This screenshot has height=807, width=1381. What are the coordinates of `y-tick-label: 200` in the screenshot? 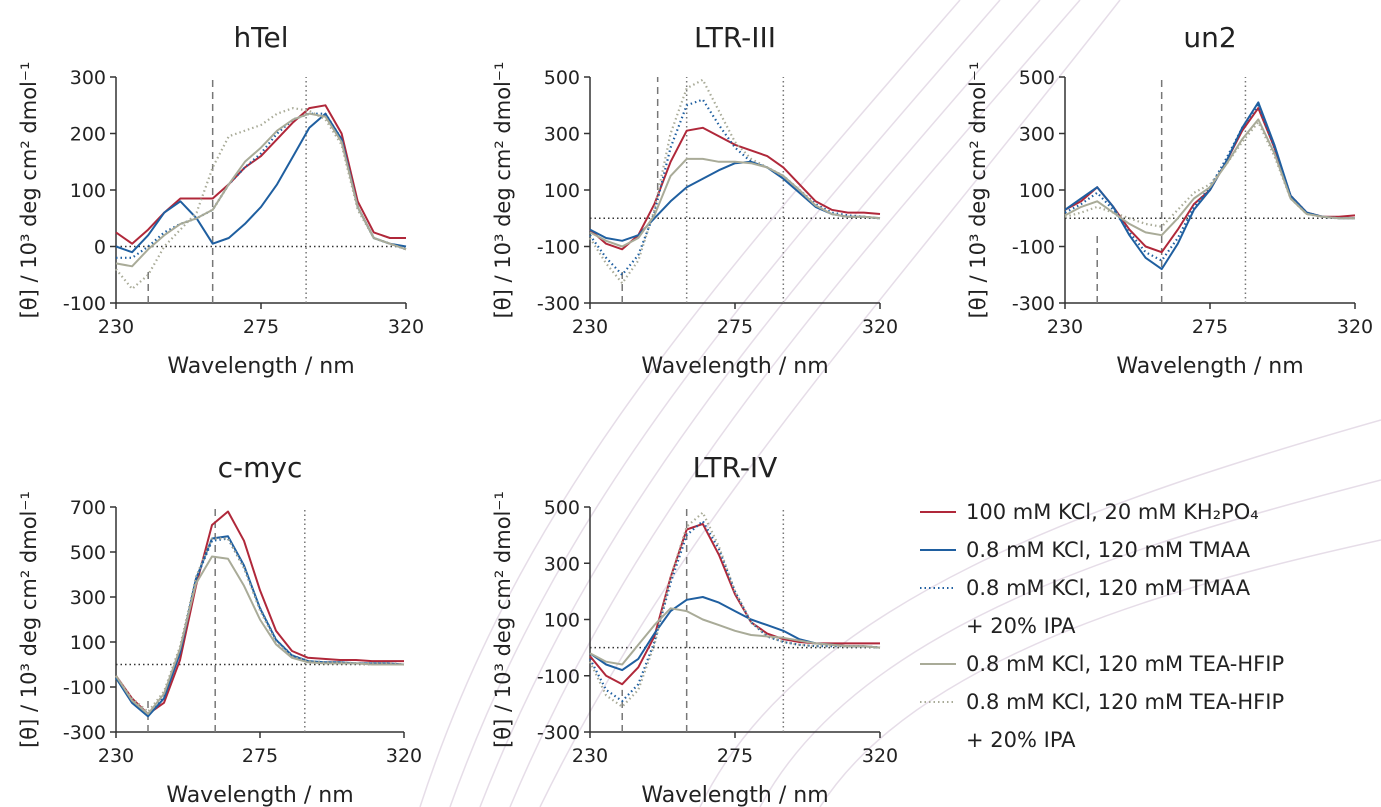 It's located at (88, 135).